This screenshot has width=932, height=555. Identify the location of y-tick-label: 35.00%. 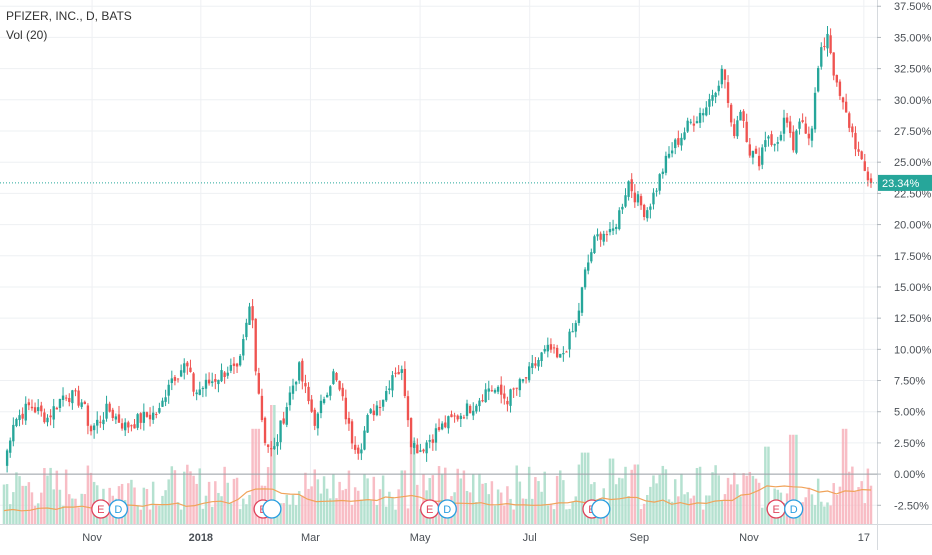
(913, 38).